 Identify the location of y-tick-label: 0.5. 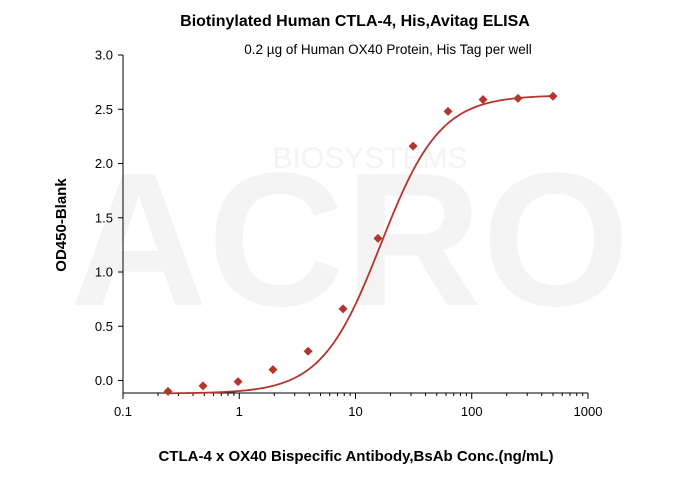
(104, 326).